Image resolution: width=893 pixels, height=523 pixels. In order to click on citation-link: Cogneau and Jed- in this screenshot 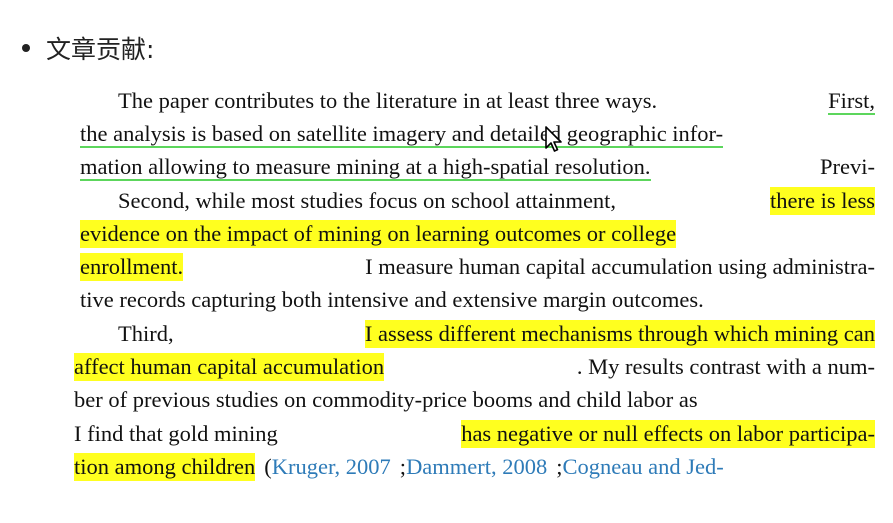, I will do `click(643, 466)`.